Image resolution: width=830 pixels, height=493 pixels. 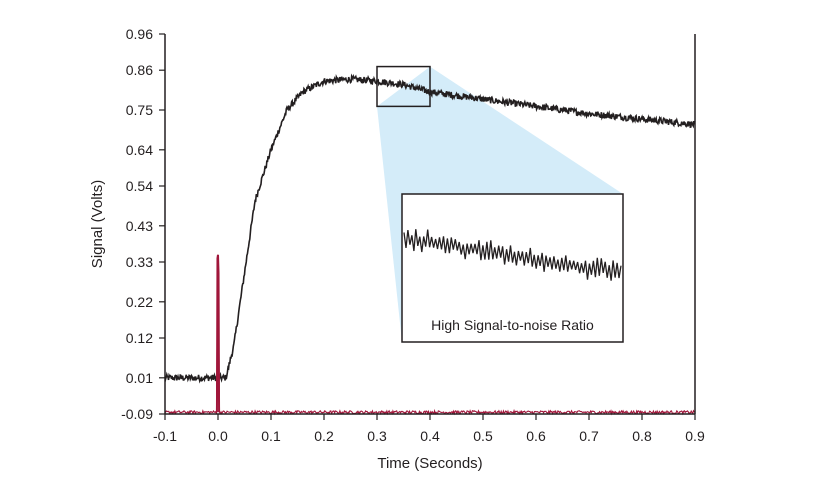 What do you see at coordinates (139, 186) in the screenshot?
I see `y-tick-label: 0.54` at bounding box center [139, 186].